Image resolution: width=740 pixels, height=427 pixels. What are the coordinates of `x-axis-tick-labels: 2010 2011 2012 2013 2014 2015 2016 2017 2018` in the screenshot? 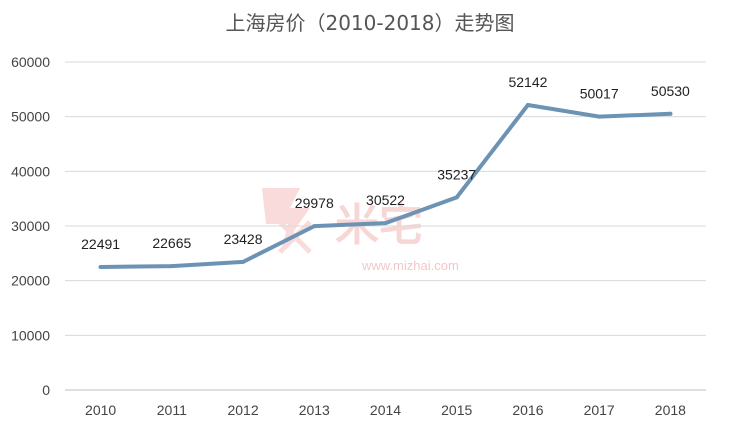 It's located at (385, 410).